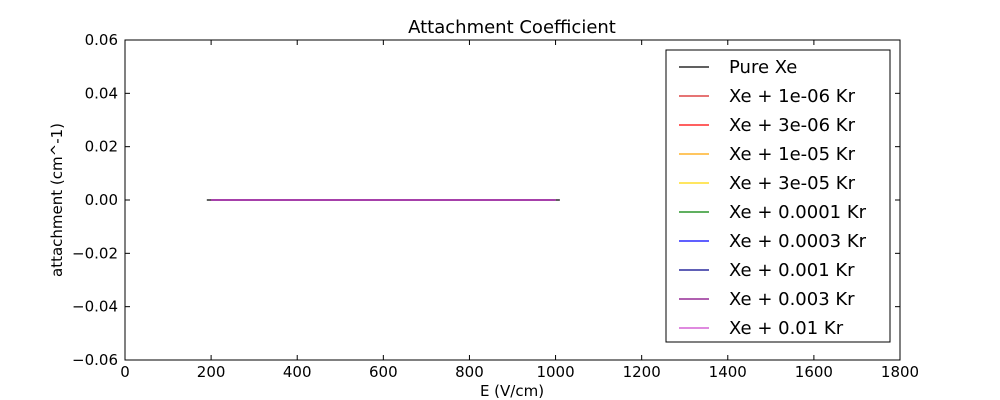 The image size is (1000, 400). What do you see at coordinates (512, 391) in the screenshot?
I see `x-axis-label: E (V/cm)` at bounding box center [512, 391].